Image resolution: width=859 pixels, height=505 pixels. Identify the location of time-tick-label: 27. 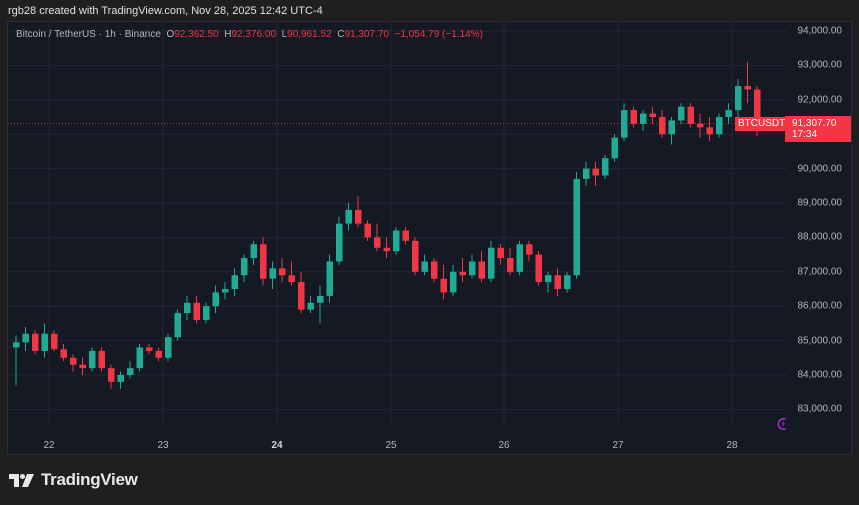
(618, 445).